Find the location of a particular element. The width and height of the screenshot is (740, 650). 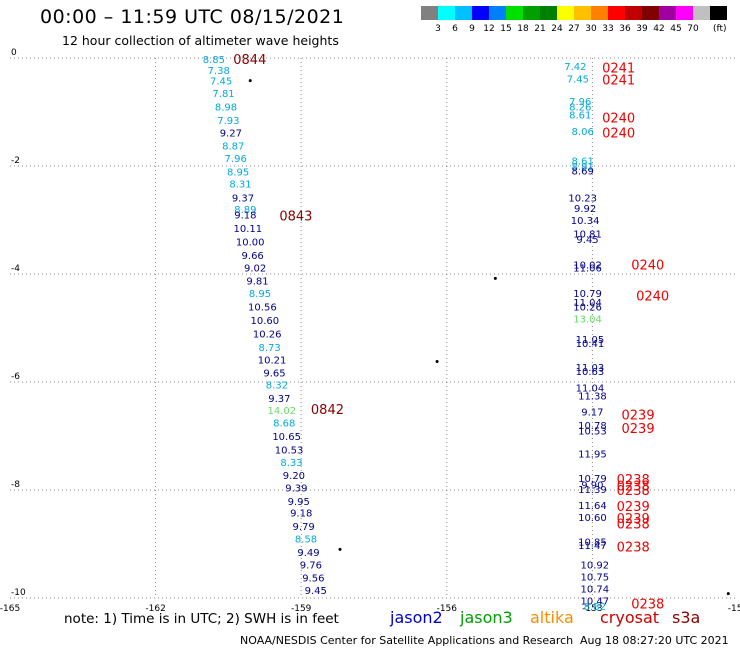

wave-height-point: 9.79 is located at coordinates (303, 527).